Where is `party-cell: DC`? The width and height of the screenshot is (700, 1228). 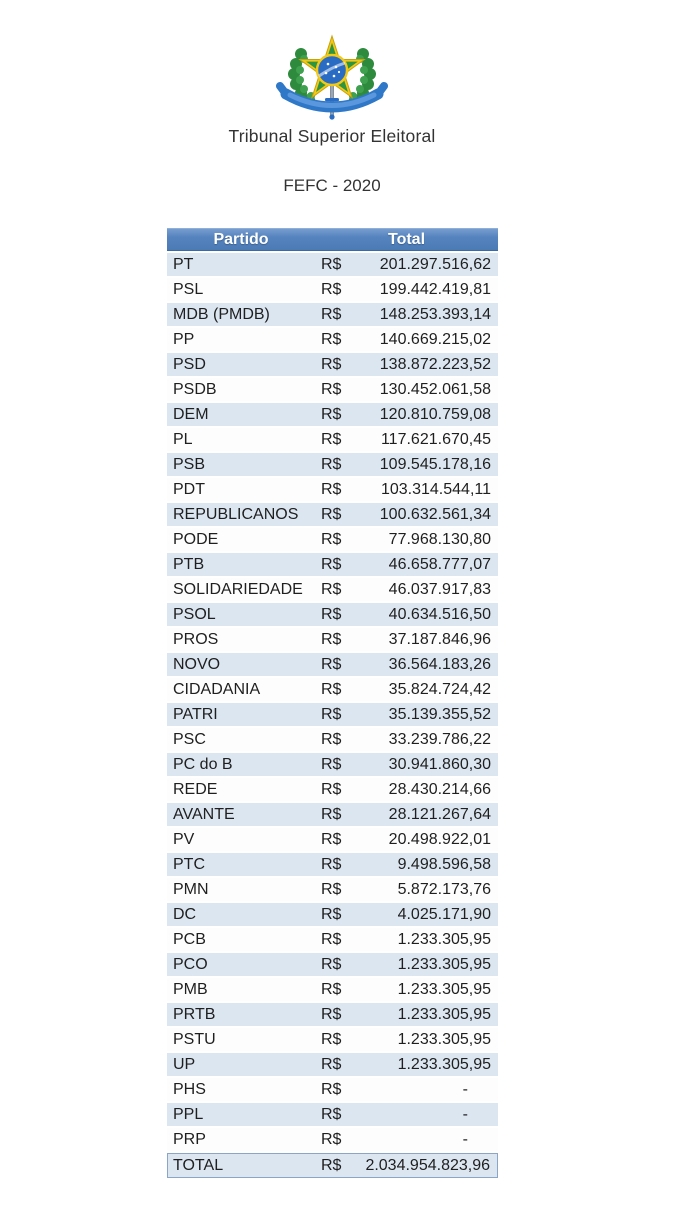 party-cell: DC is located at coordinates (185, 914).